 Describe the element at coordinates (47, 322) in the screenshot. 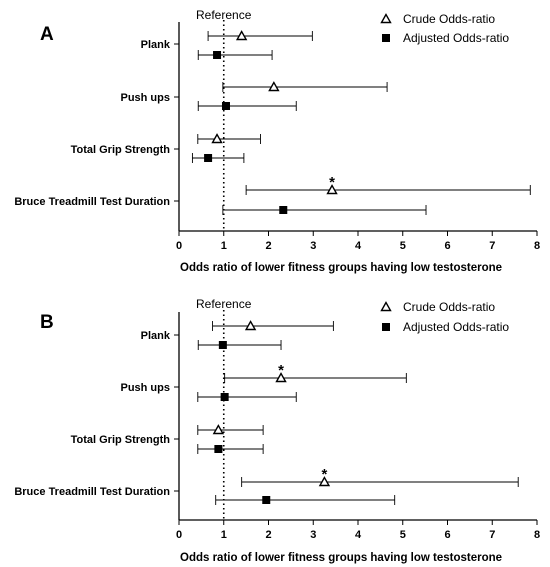

I see `panel-label: B` at that location.